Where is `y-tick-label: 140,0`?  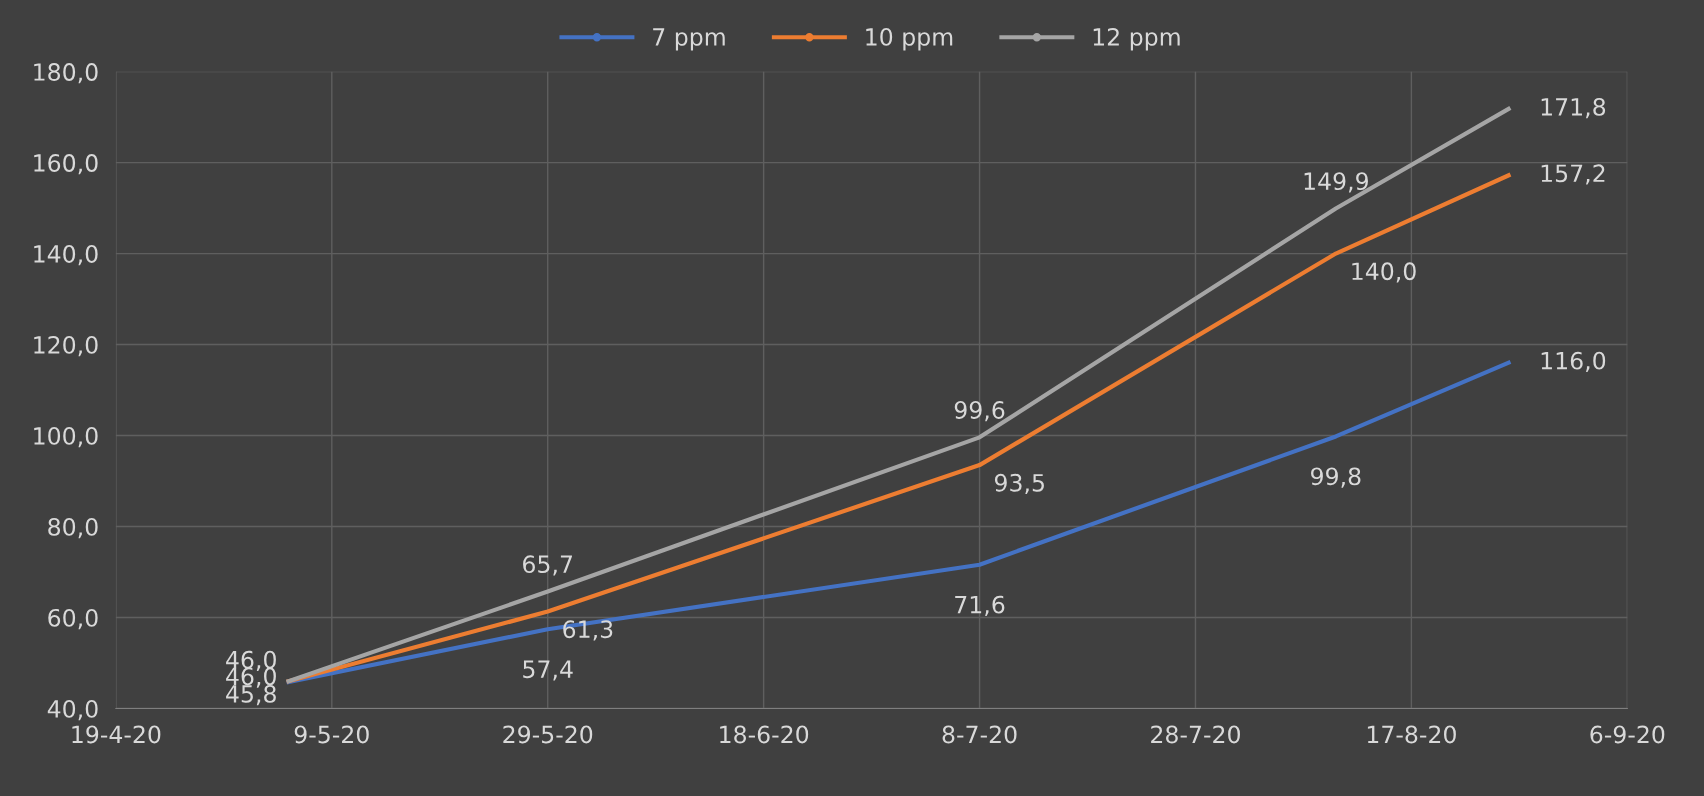 y-tick-label: 140,0 is located at coordinates (66, 255).